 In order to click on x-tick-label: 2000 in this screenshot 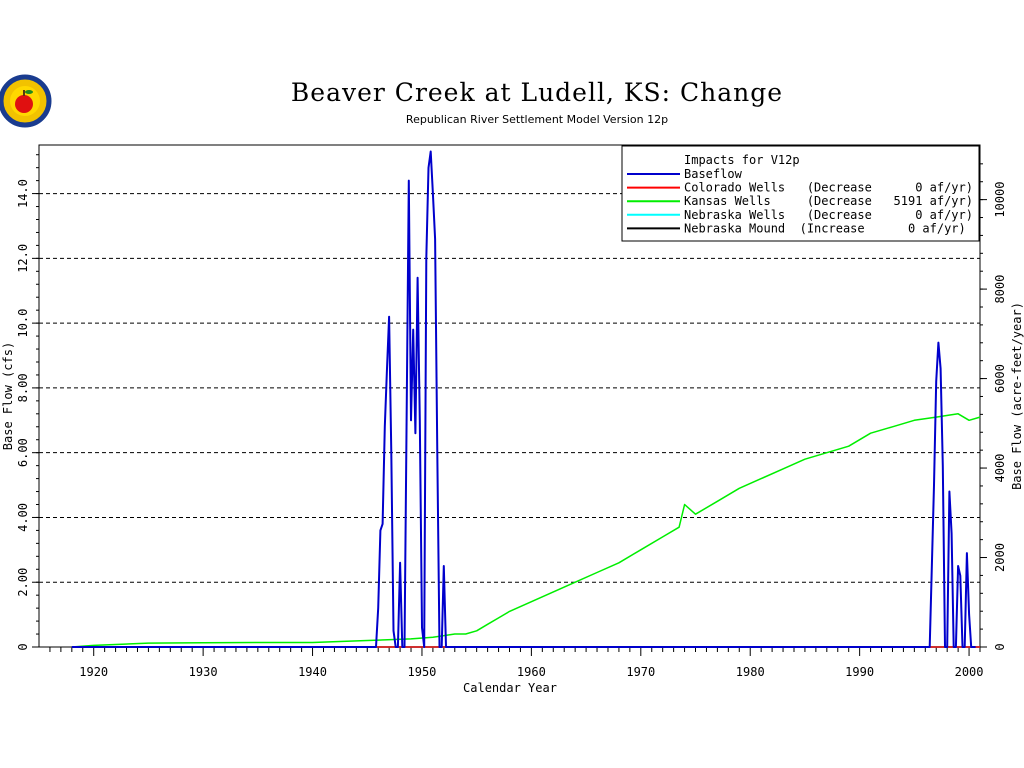, I will do `click(969, 672)`.